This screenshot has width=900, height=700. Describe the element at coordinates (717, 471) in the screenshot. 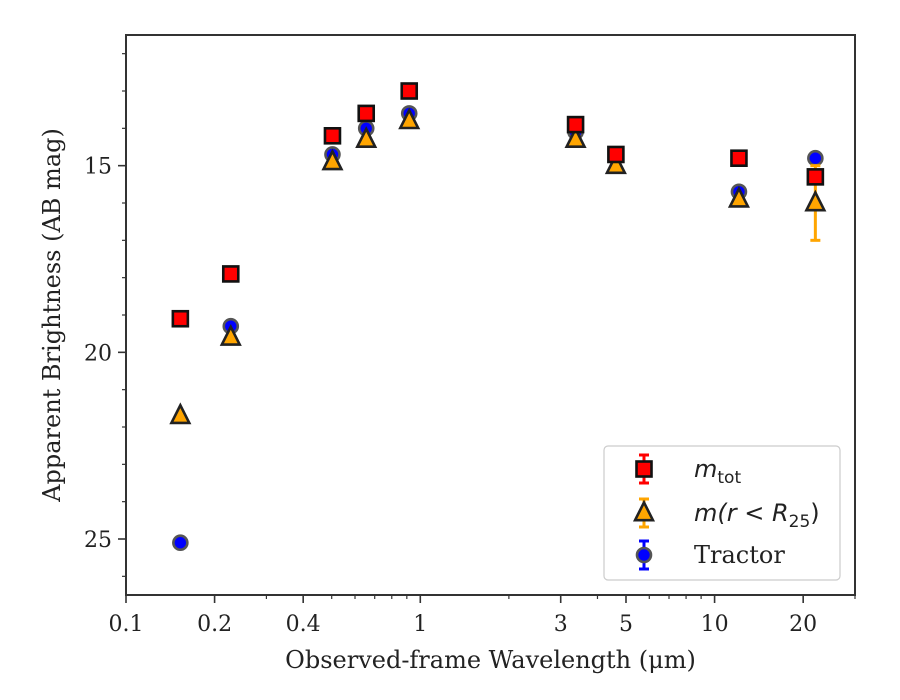

I see `legend-label: mtot` at that location.